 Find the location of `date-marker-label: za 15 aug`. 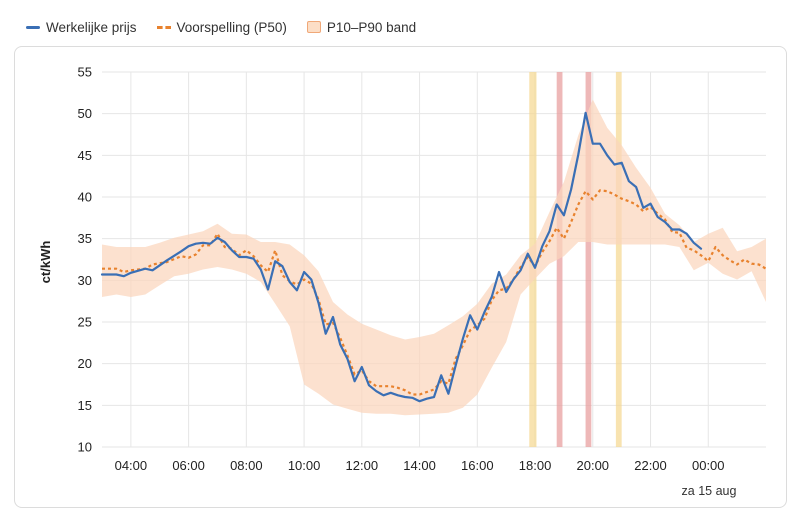

date-marker-label: za 15 aug is located at coordinates (709, 491).